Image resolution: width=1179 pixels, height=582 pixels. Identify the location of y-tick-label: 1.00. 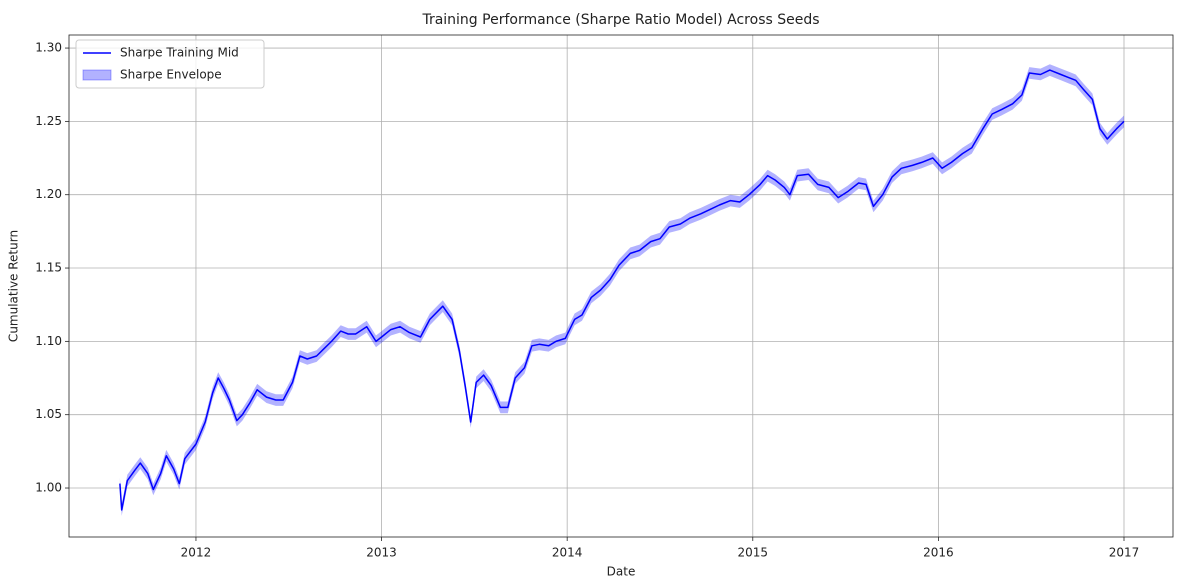
(48, 488).